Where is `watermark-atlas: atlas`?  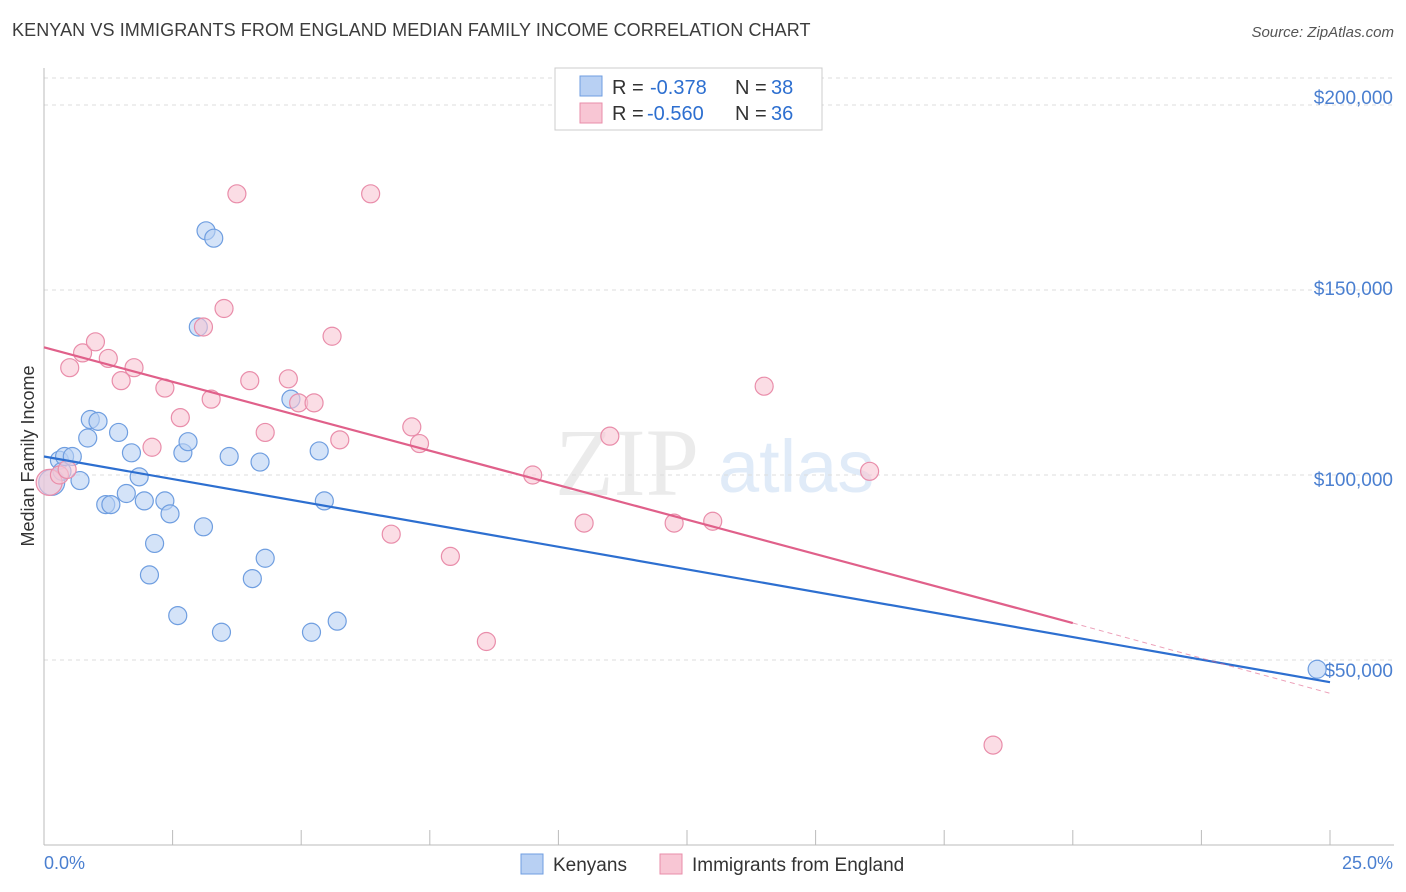
watermark-atlas: atlas is located at coordinates (796, 466).